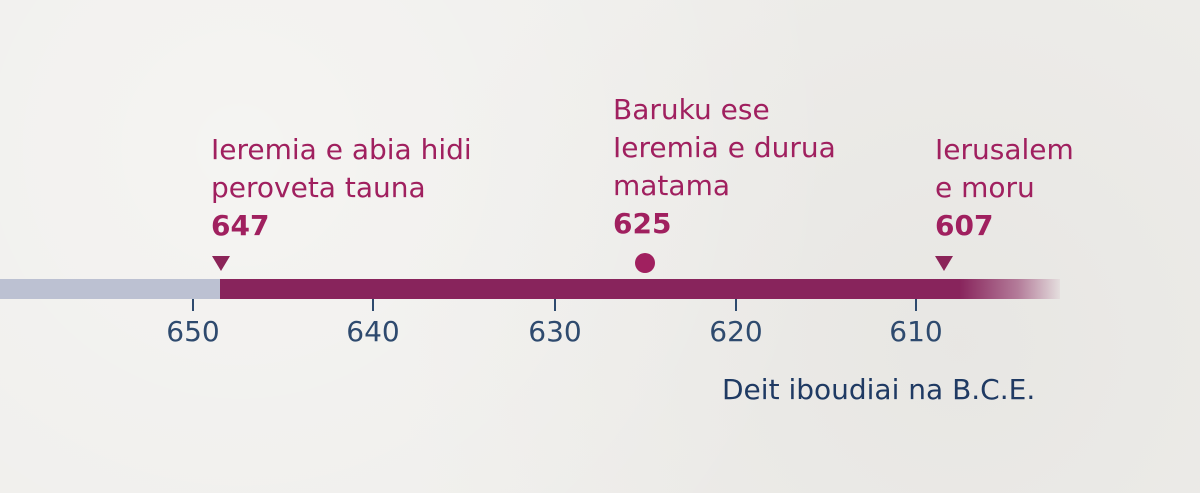 This screenshot has height=493, width=1200. I want to click on event-625: Baruku ese Ieremia e durua matama 625, so click(724, 167).